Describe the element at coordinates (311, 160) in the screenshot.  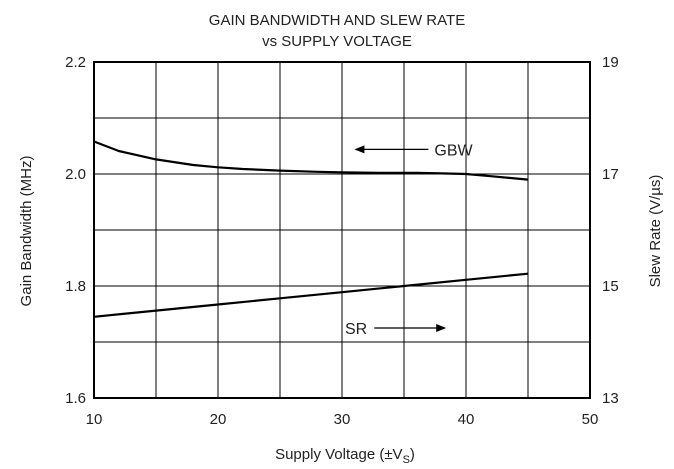
I see `series-line-gbw` at that location.